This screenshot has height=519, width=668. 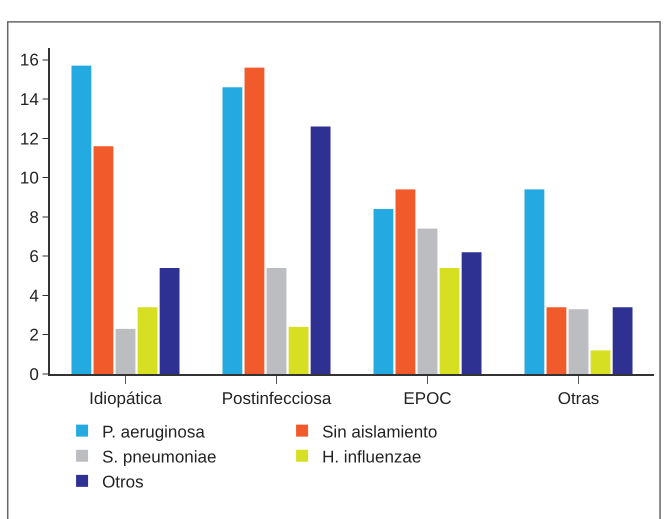 I want to click on legend-label: S. pneumoniae, so click(x=159, y=456).